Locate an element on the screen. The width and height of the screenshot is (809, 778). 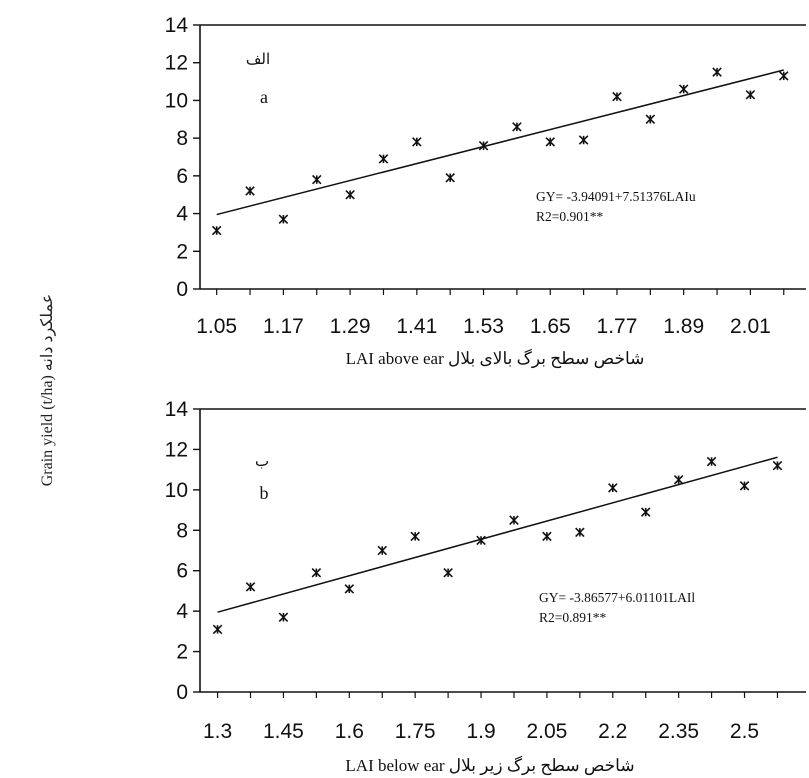
x-tick-label-a: 1.17 is located at coordinates (283, 326).